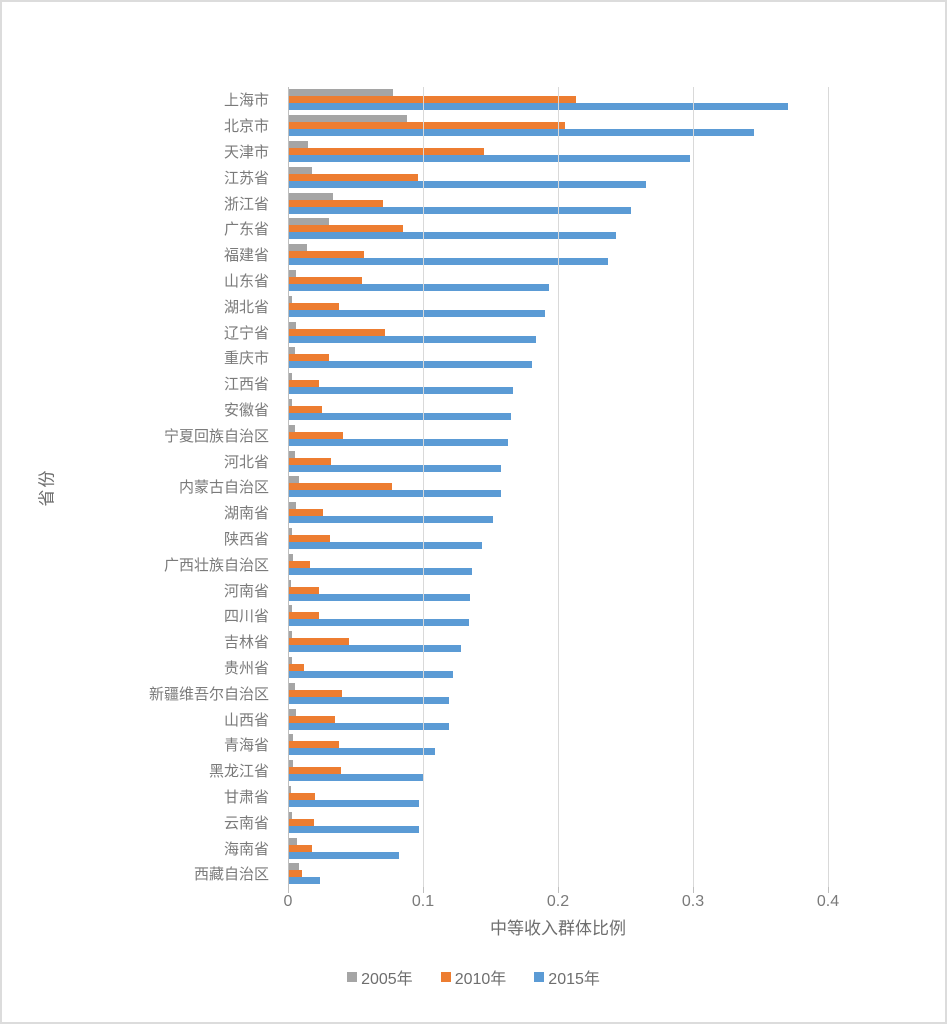  What do you see at coordinates (828, 487) in the screenshot?
I see `gridline` at bounding box center [828, 487].